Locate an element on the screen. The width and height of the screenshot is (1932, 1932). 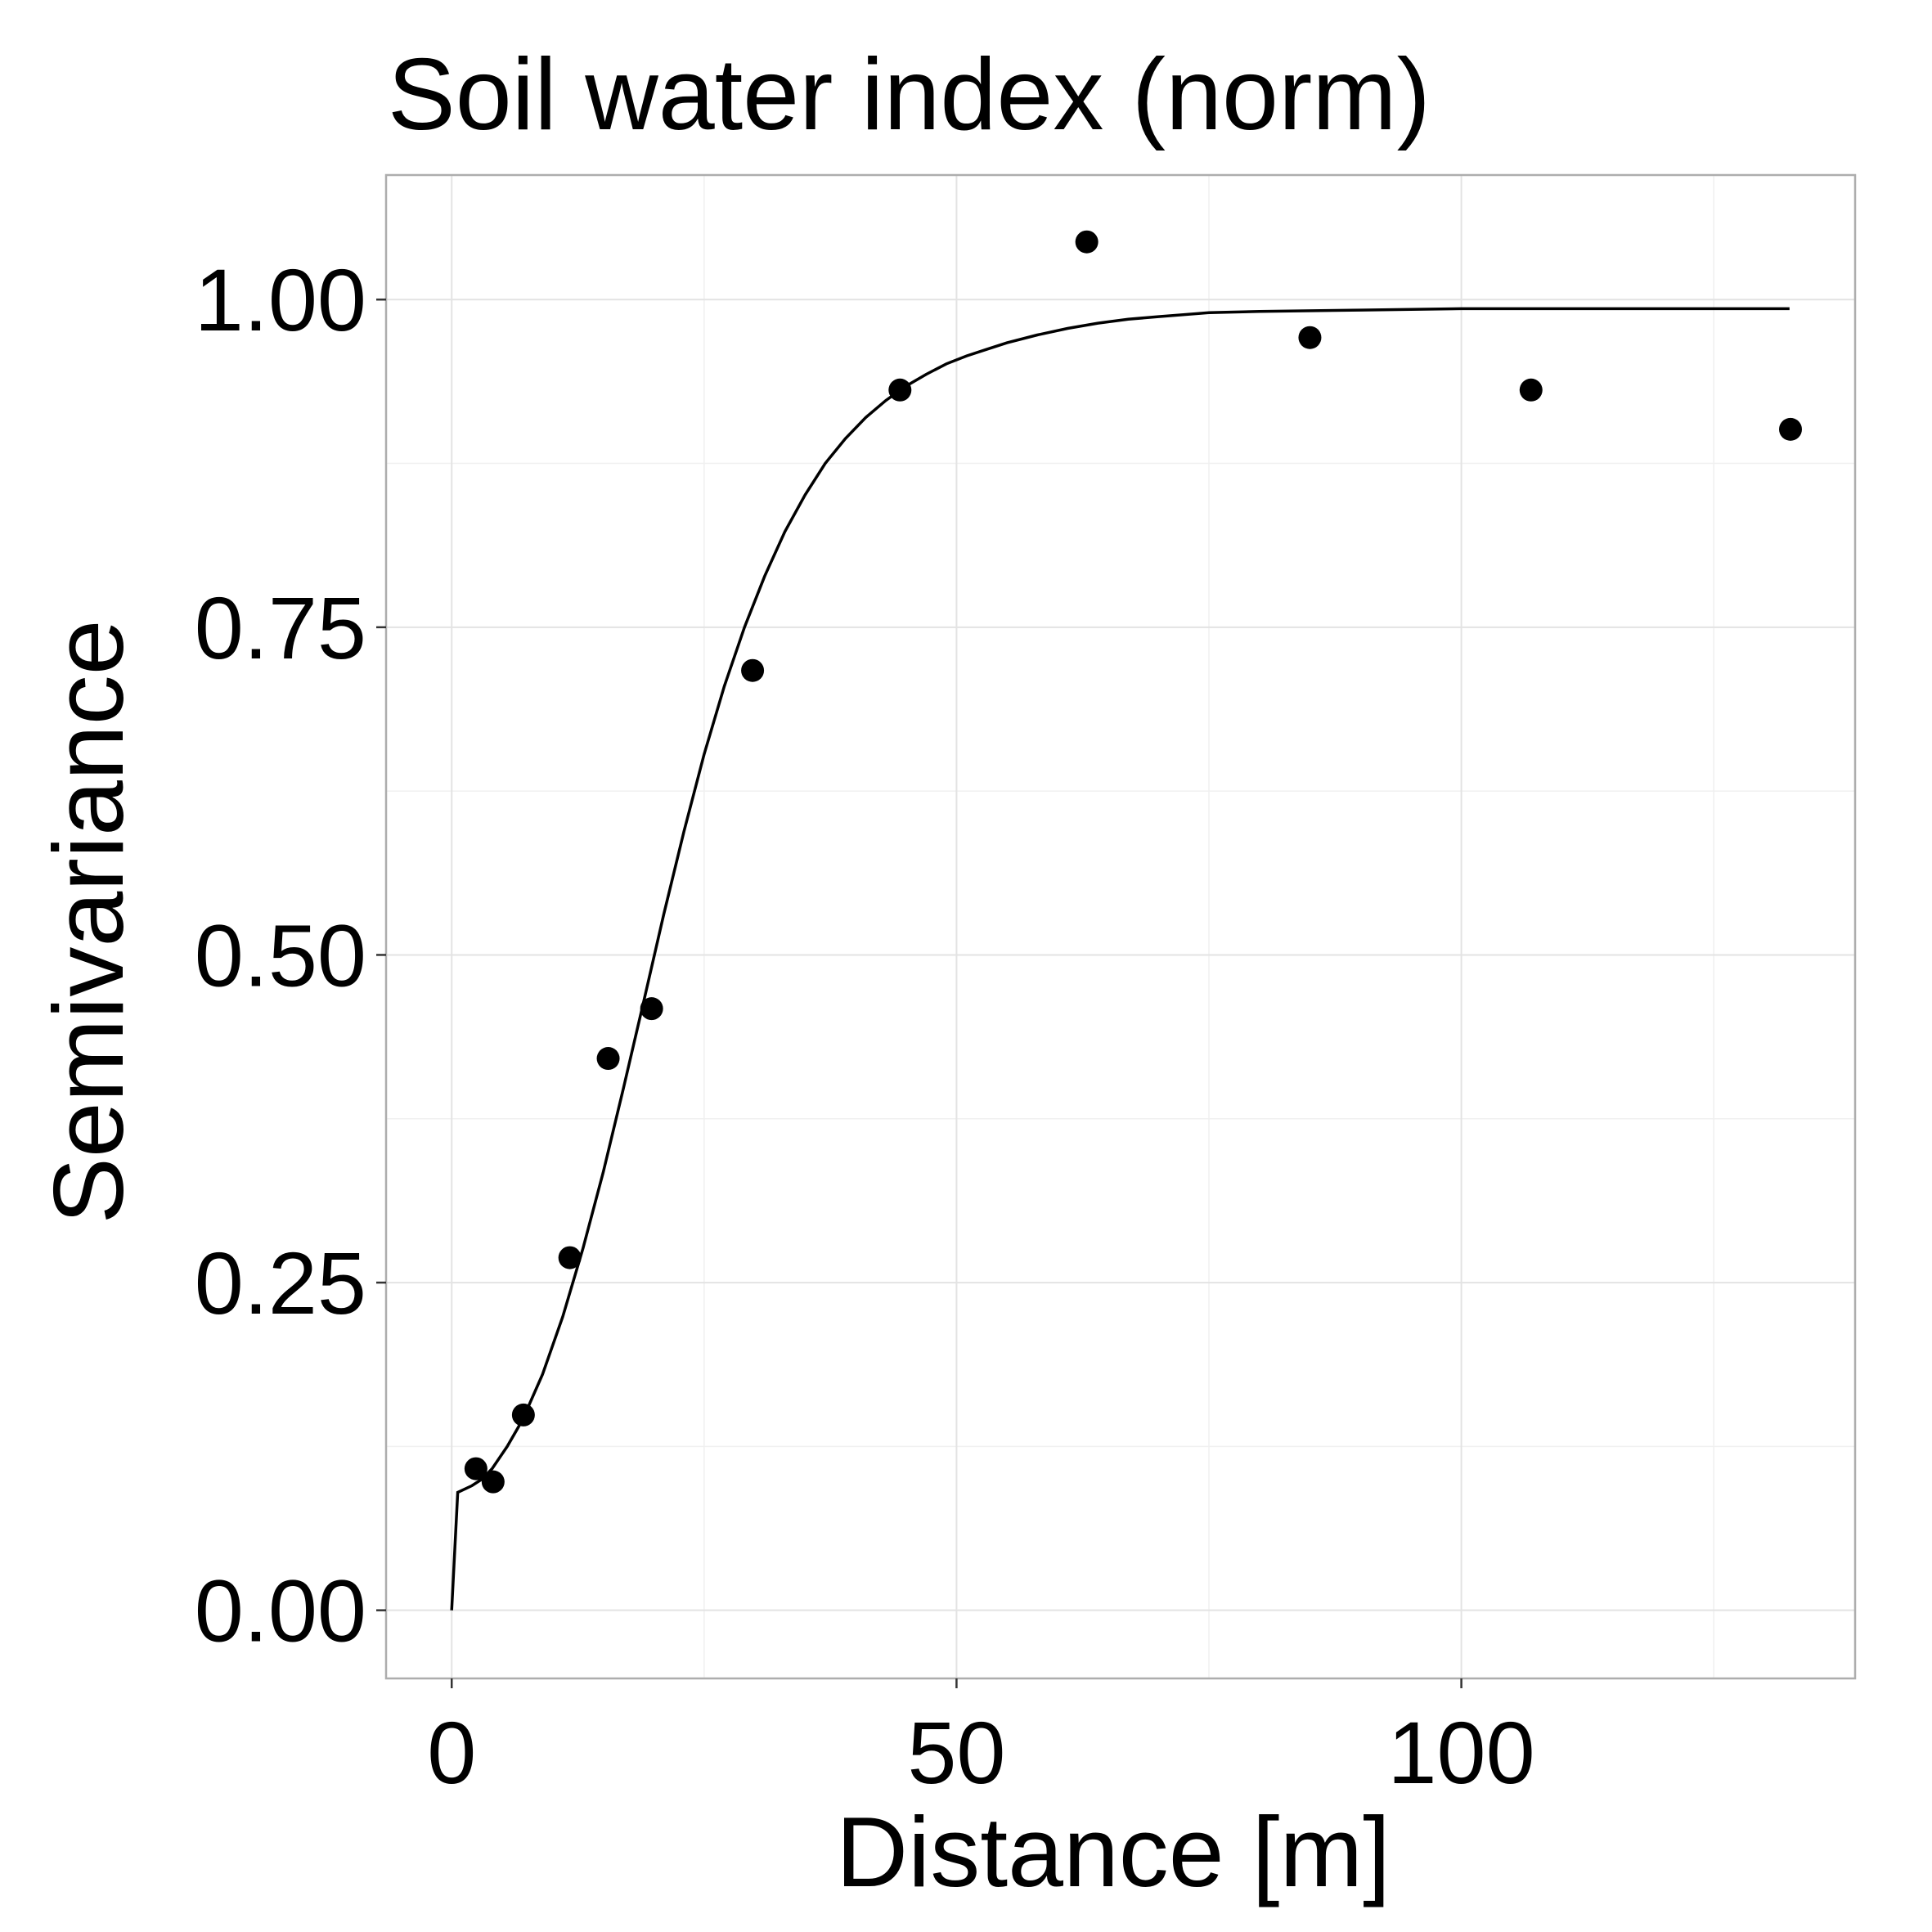
y-tick-label-2: 0.50 is located at coordinates (280, 954).